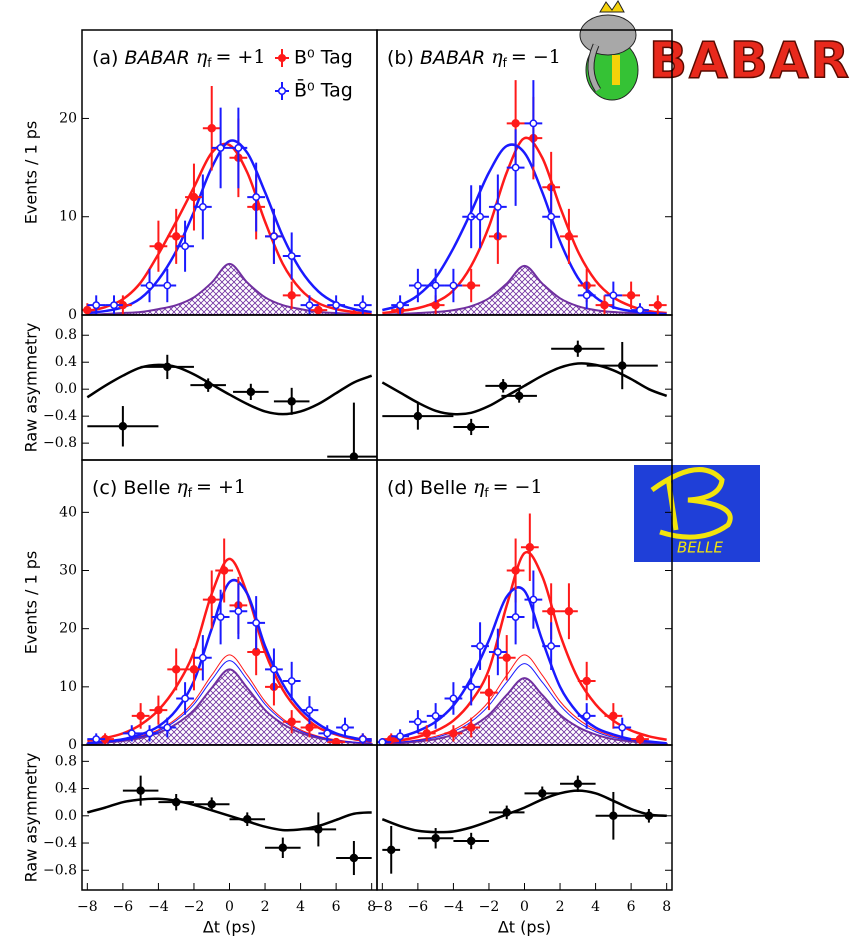 Image resolution: width=862 pixels, height=938 pixels. I want to click on legend-label: B̄⁰ Tag, so click(323, 89).